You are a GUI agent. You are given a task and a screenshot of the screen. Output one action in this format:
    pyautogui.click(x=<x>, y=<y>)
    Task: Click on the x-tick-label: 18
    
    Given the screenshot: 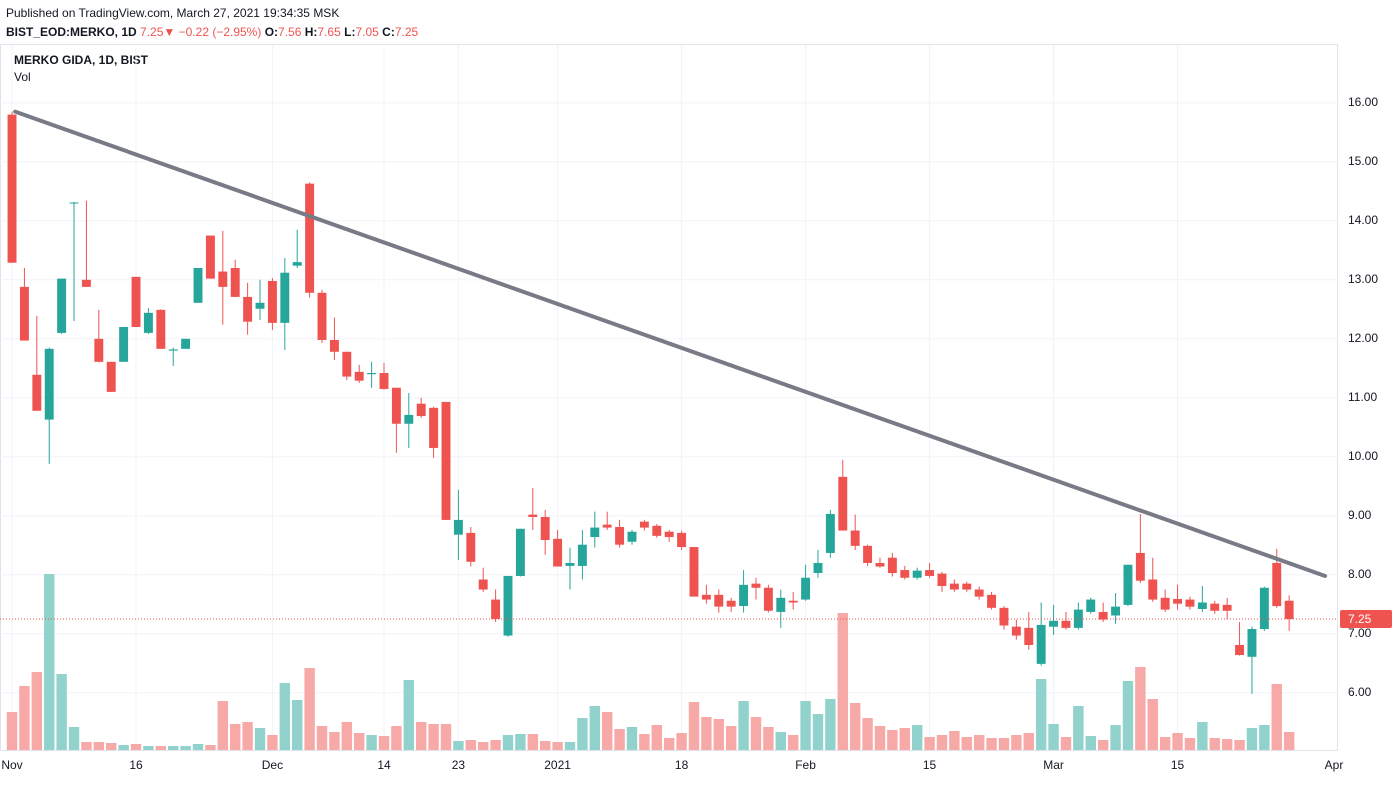 What is the action you would take?
    pyautogui.click(x=682, y=765)
    